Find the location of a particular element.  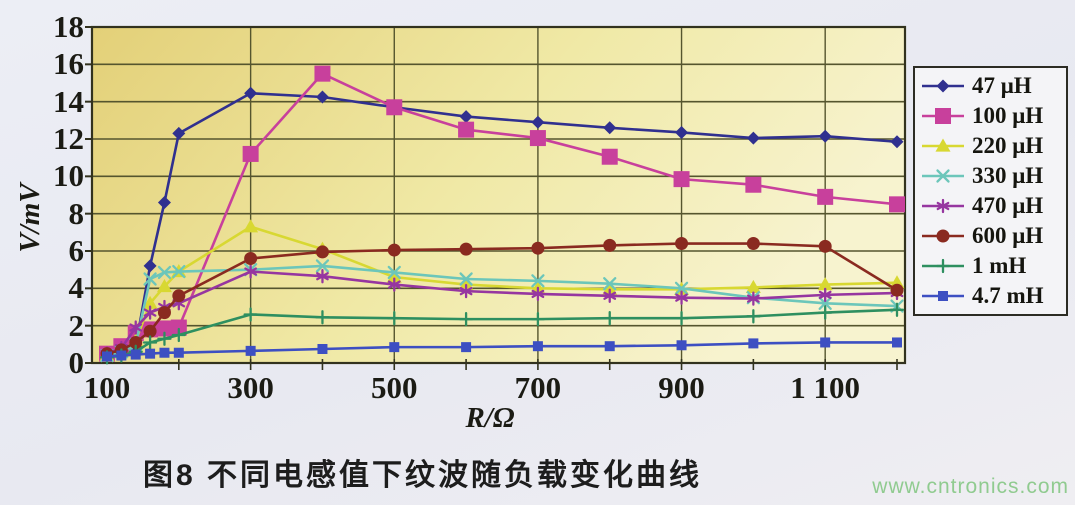

legend-item: 600 μH is located at coordinates (993, 236).